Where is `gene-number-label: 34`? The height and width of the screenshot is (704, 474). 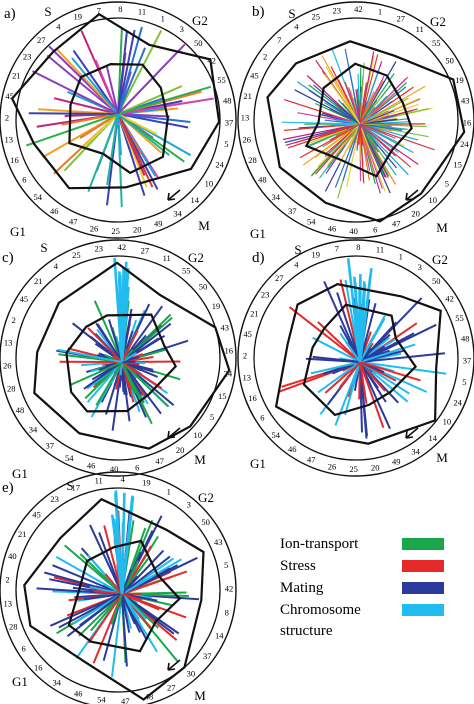
gene-number-label: 34 is located at coordinates (177, 214).